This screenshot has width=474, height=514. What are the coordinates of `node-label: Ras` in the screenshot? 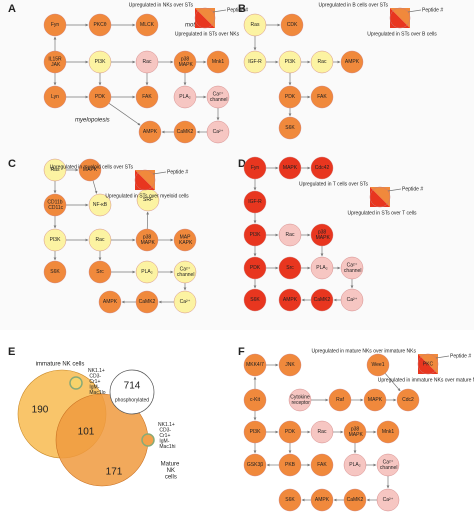 It's located at (55, 170).